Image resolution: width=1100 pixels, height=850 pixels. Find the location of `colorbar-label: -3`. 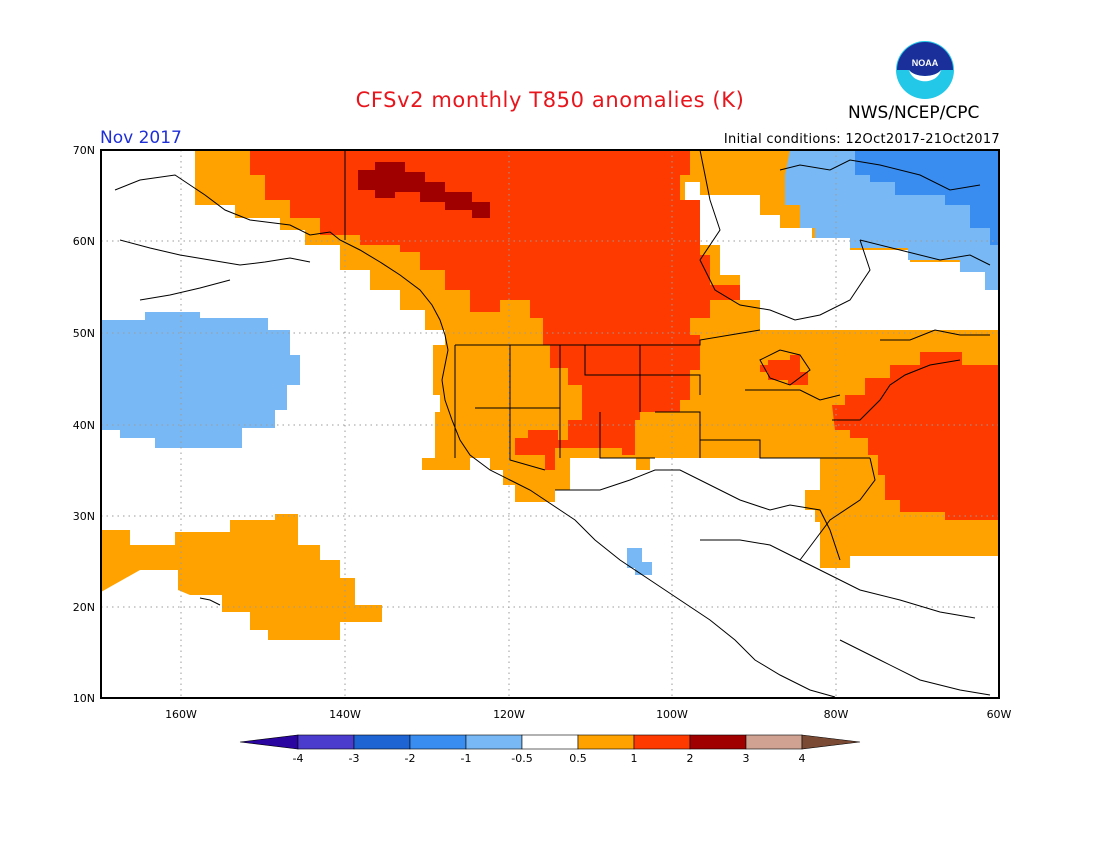

colorbar-label: -3 is located at coordinates (354, 758).